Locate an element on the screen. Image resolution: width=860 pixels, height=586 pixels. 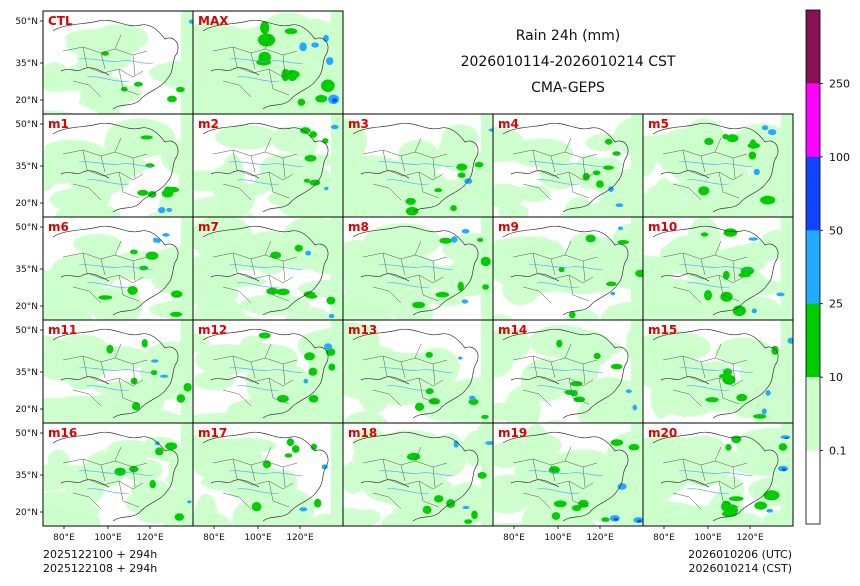
map-panel-m14: m14 is located at coordinates (568, 371).